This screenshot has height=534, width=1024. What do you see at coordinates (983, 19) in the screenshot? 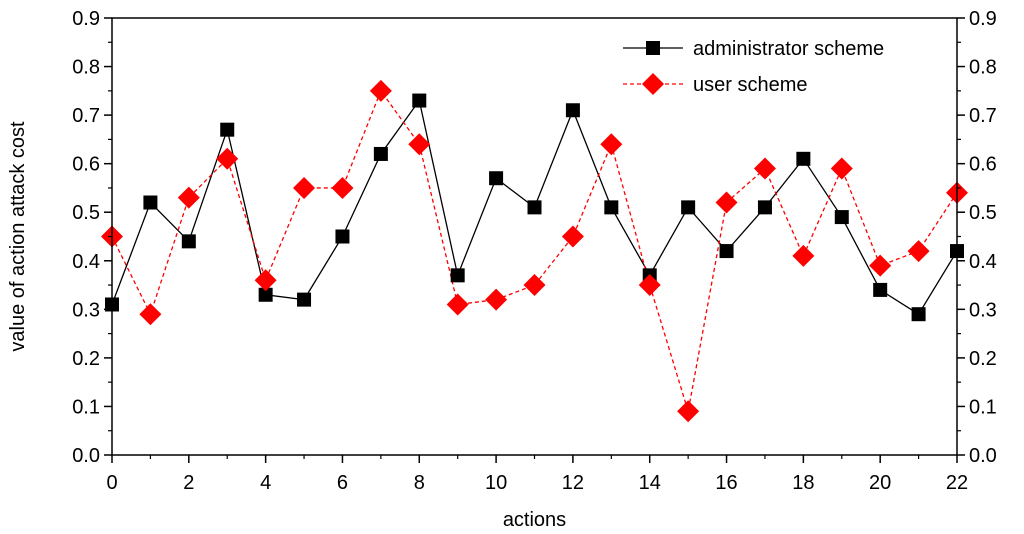
I see `y-tick-label-right: 0.9` at bounding box center [983, 19].